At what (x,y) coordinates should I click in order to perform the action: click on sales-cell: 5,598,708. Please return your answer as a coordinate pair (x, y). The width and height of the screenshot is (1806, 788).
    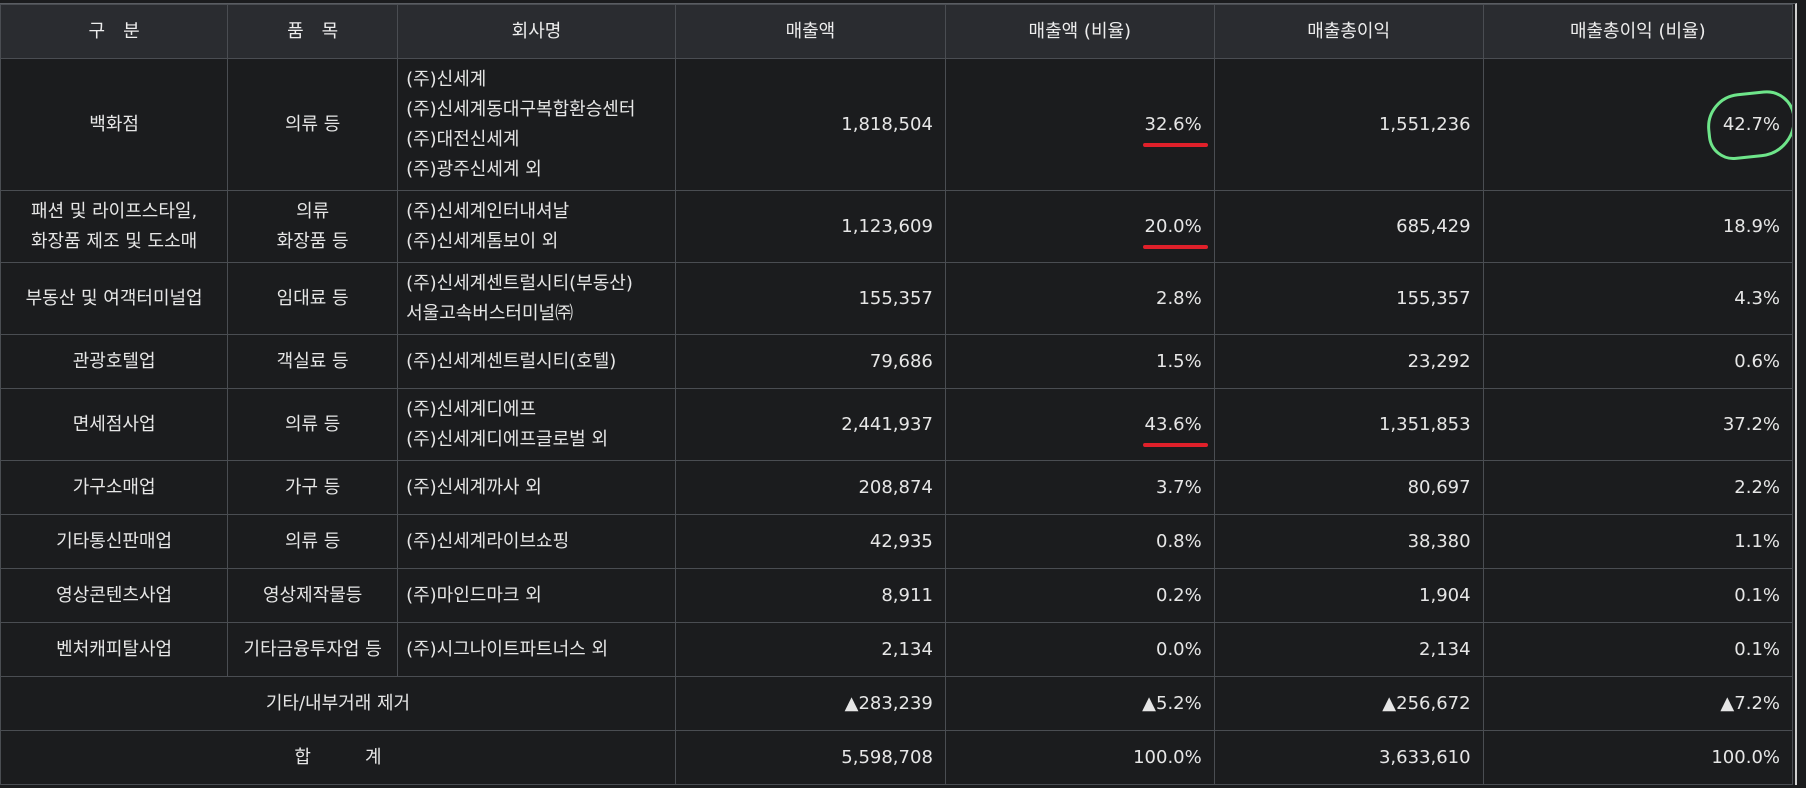
    Looking at the image, I should click on (810, 757).